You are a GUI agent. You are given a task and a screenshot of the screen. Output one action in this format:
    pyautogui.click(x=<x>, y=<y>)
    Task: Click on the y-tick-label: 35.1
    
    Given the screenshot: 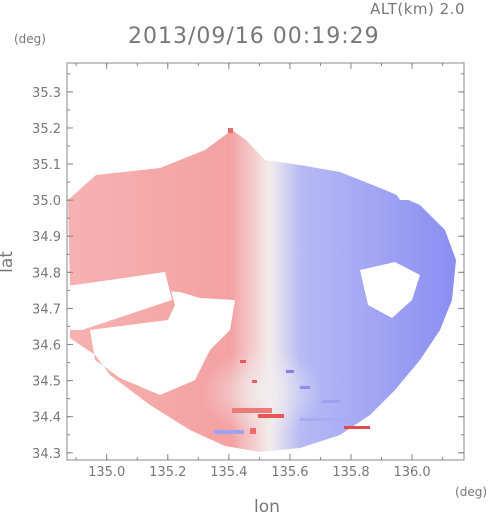 What is the action you would take?
    pyautogui.click(x=46, y=165)
    